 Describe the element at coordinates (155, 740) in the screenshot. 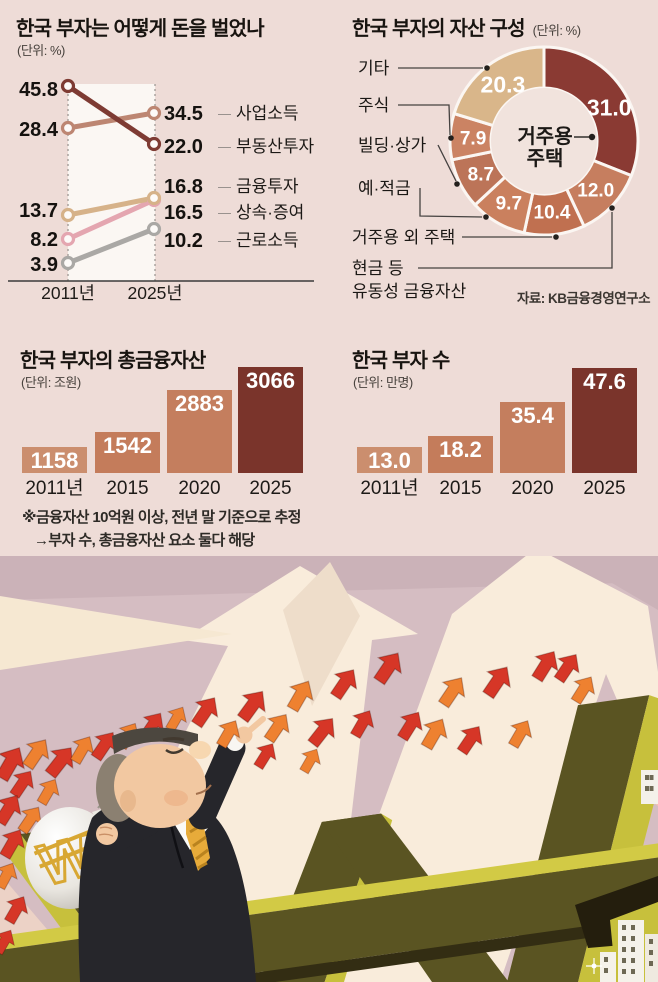

I see `hair-top` at that location.